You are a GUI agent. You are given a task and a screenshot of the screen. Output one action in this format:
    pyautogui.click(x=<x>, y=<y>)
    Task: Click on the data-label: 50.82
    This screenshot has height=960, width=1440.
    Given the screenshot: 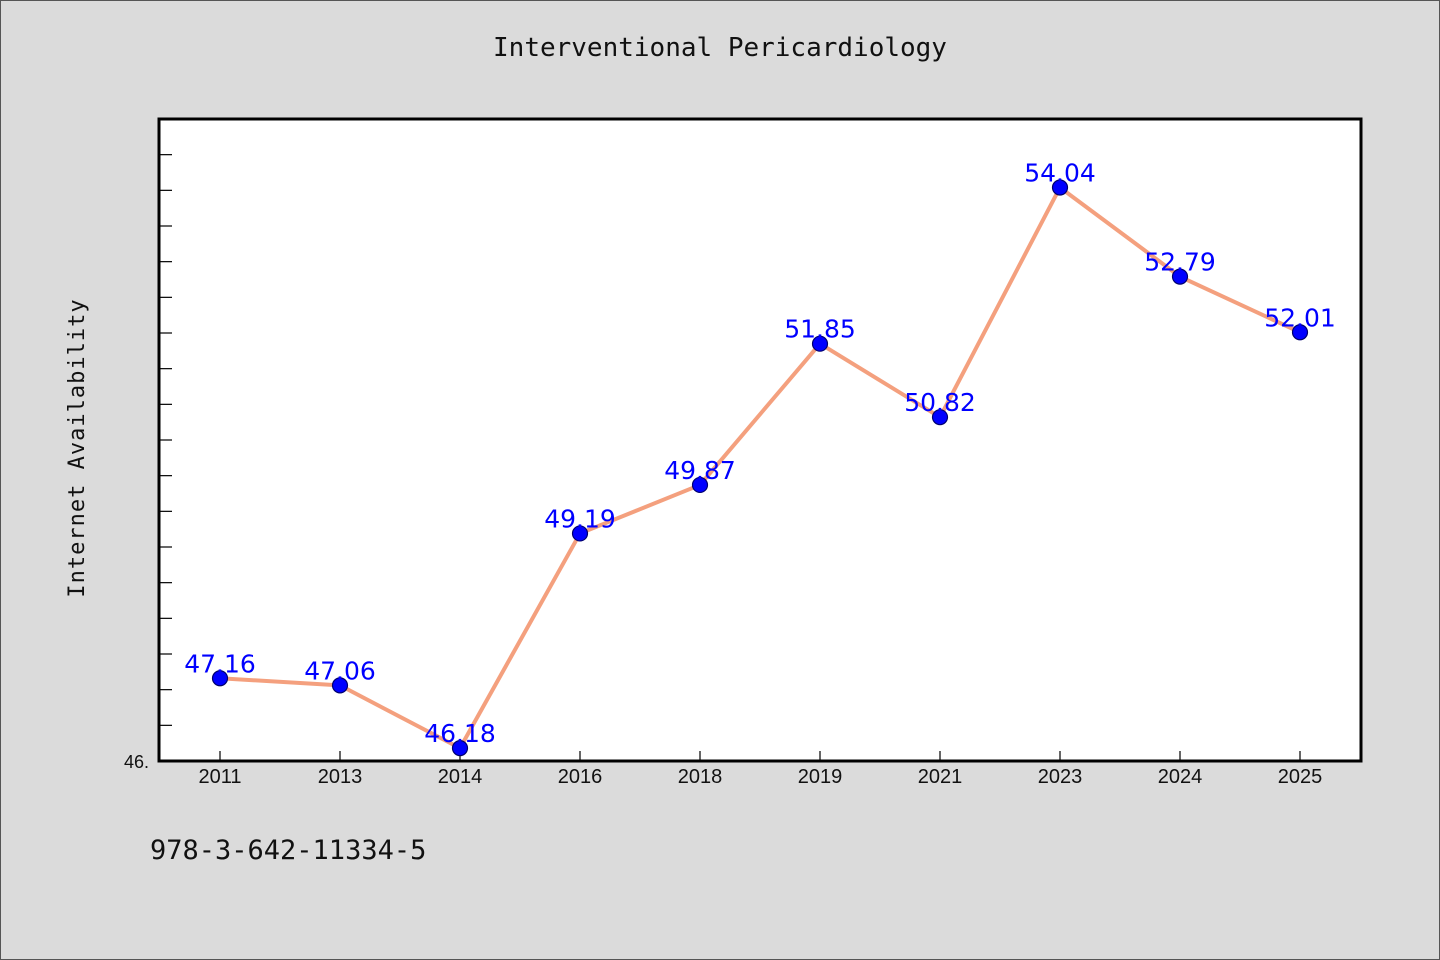 What is the action you would take?
    pyautogui.click(x=940, y=402)
    